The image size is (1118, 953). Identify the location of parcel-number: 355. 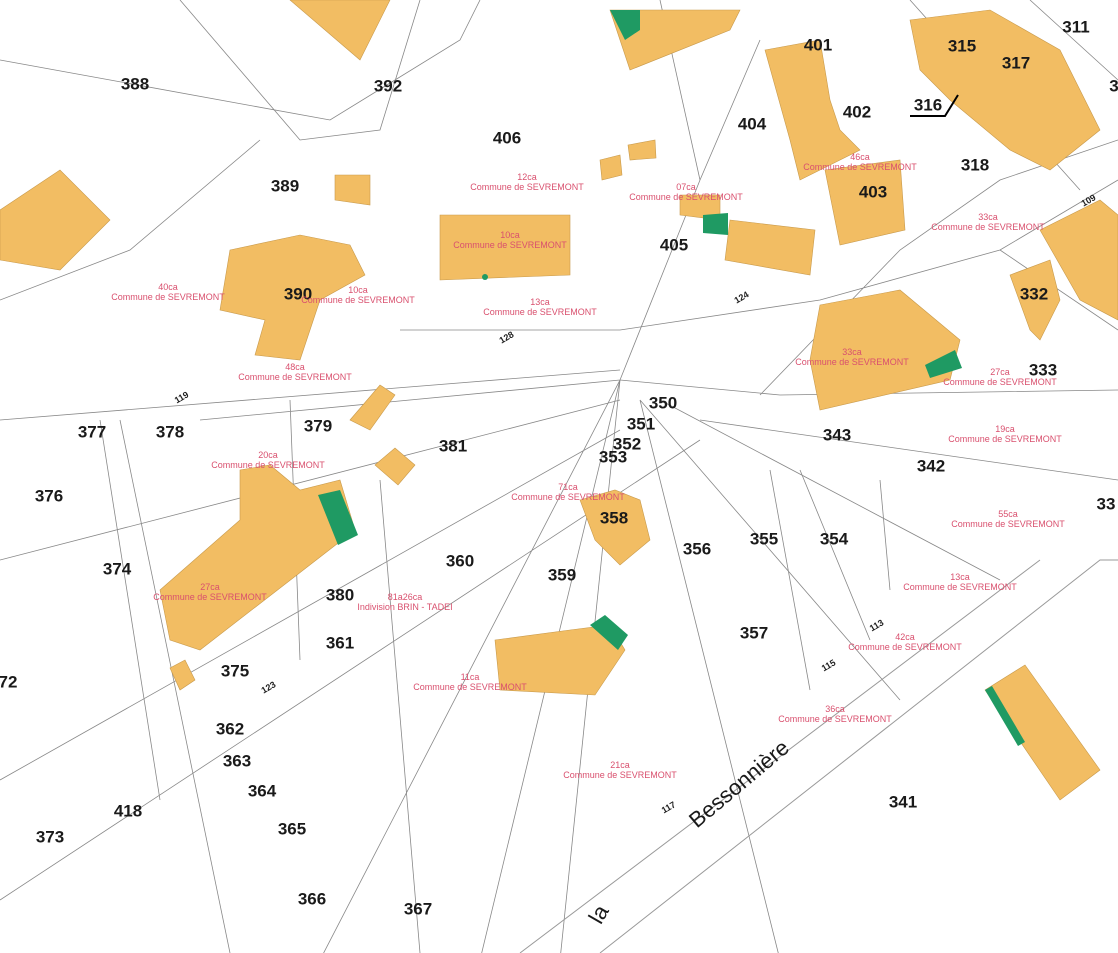
(764, 538).